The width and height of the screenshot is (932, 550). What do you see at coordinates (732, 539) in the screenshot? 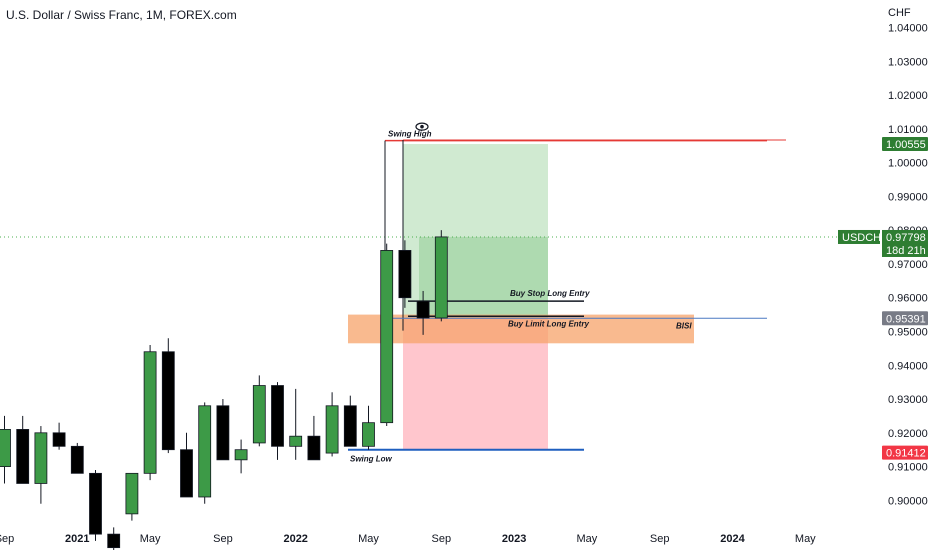
I see `time-tick-label: 2024` at bounding box center [732, 539].